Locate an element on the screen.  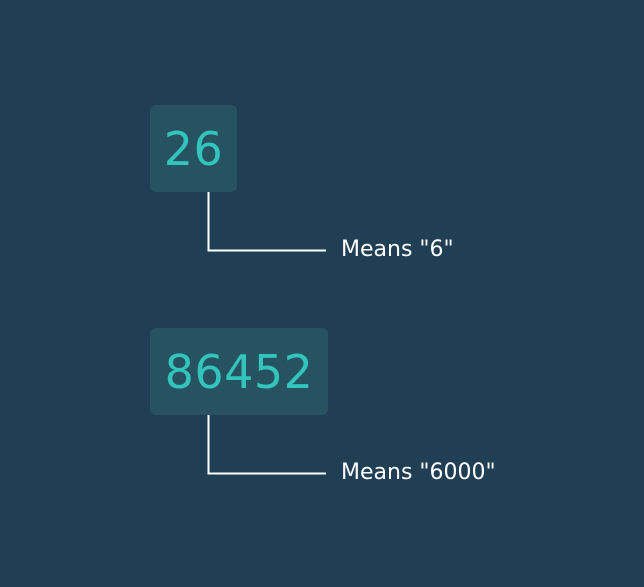
number-box-2: 86452 is located at coordinates (239, 371).